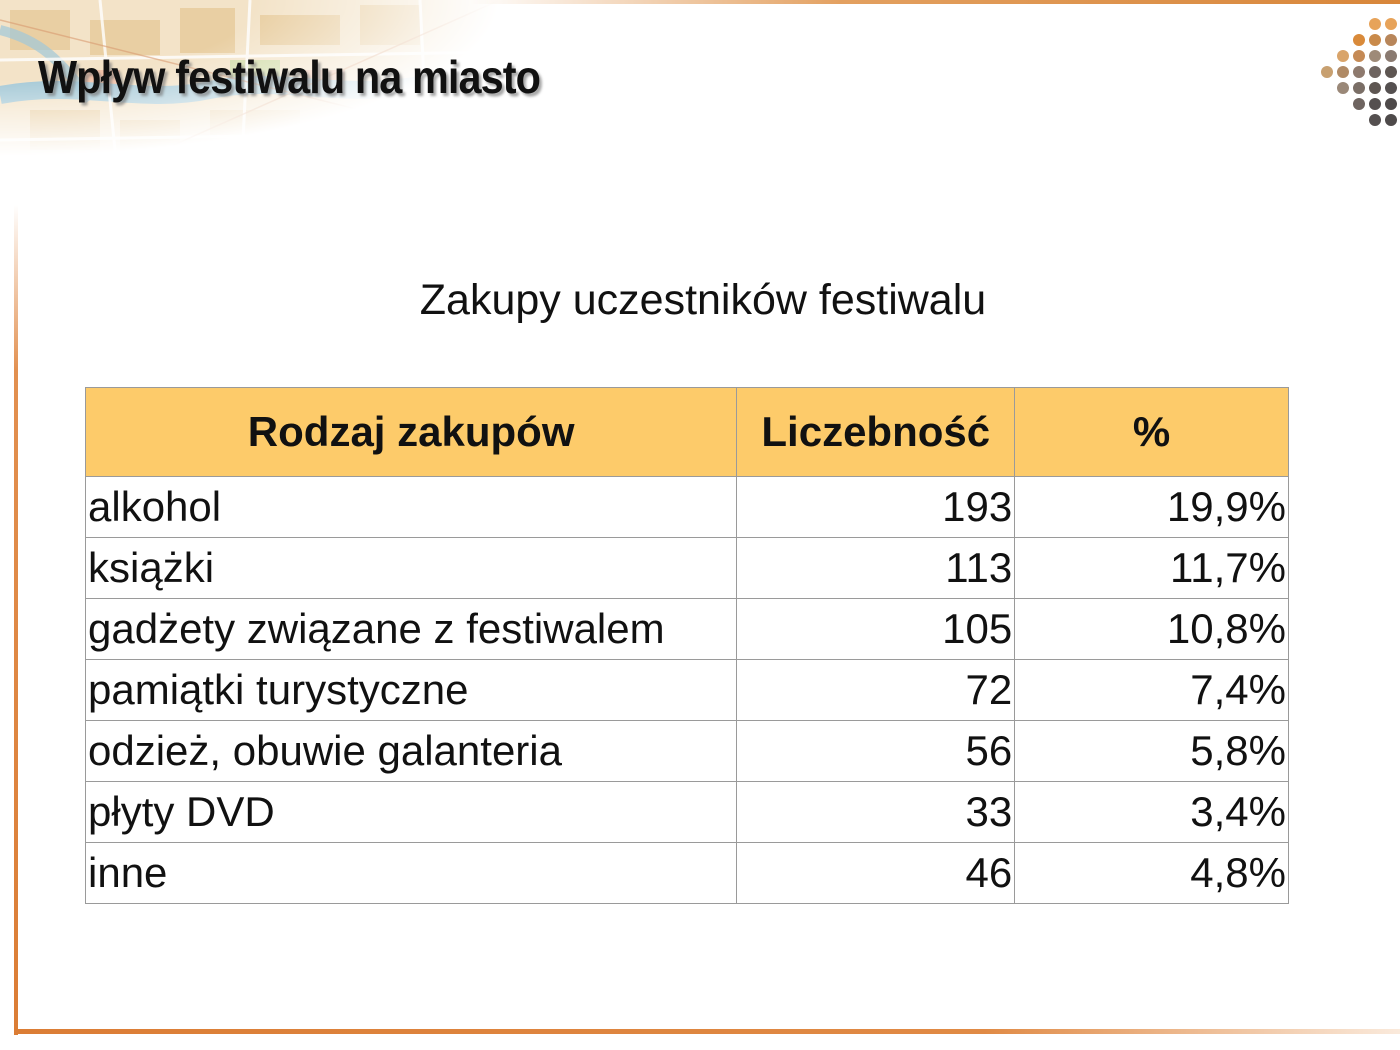 This screenshot has width=1400, height=1050. What do you see at coordinates (289, 77) in the screenshot?
I see `slide-title: Wpływ festiwalu na miasto` at bounding box center [289, 77].